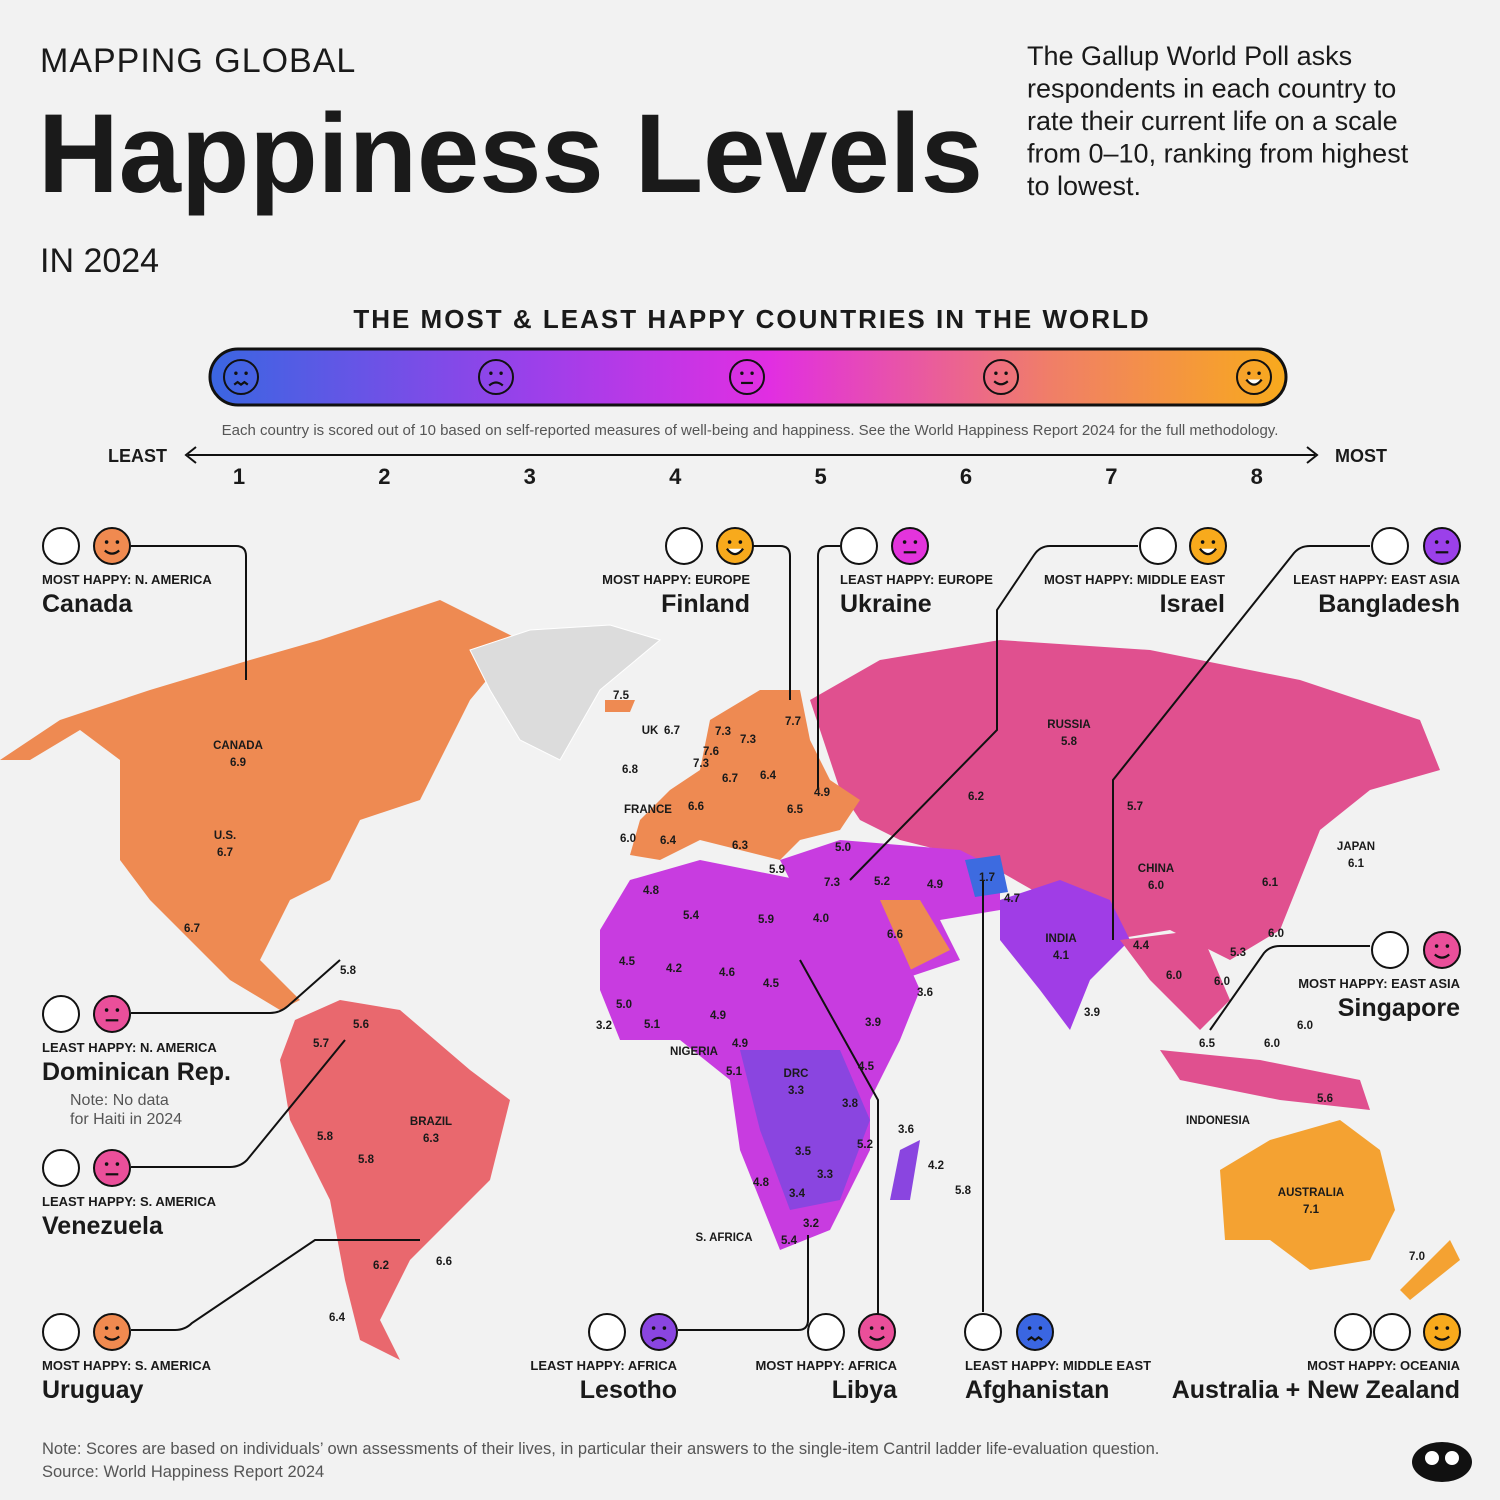 Image resolution: width=1500 pixels, height=1500 pixels. Describe the element at coordinates (723, 1238) in the screenshot. I see `country-name: S. AFRICA` at that location.